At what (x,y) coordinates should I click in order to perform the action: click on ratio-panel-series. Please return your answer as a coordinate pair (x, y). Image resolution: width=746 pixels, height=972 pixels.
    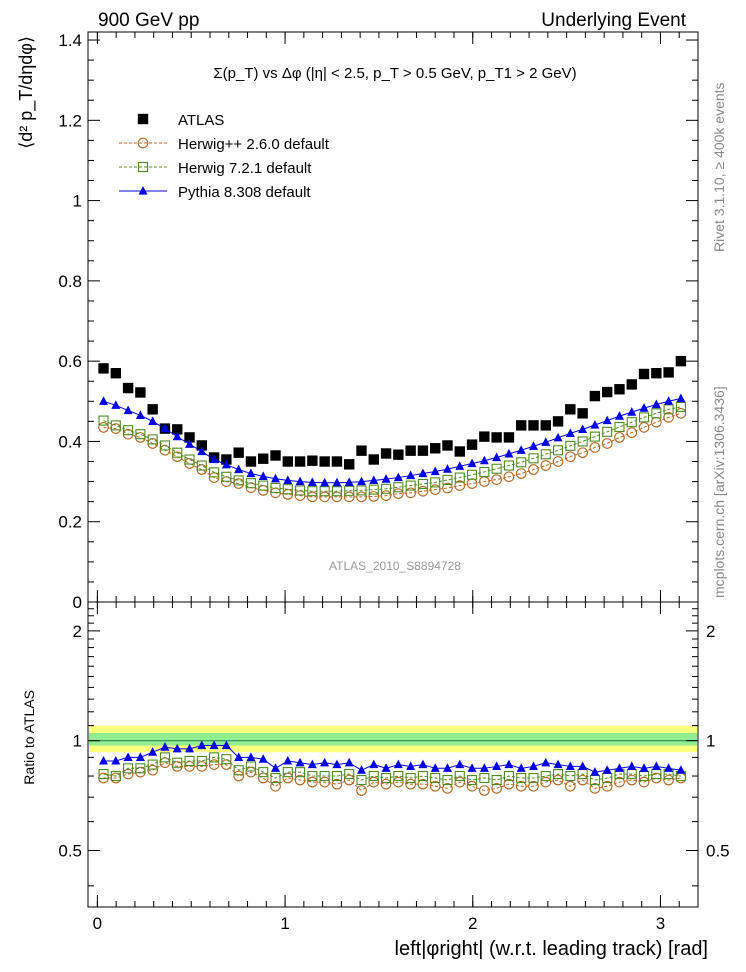
    Looking at the image, I should click on (392, 768).